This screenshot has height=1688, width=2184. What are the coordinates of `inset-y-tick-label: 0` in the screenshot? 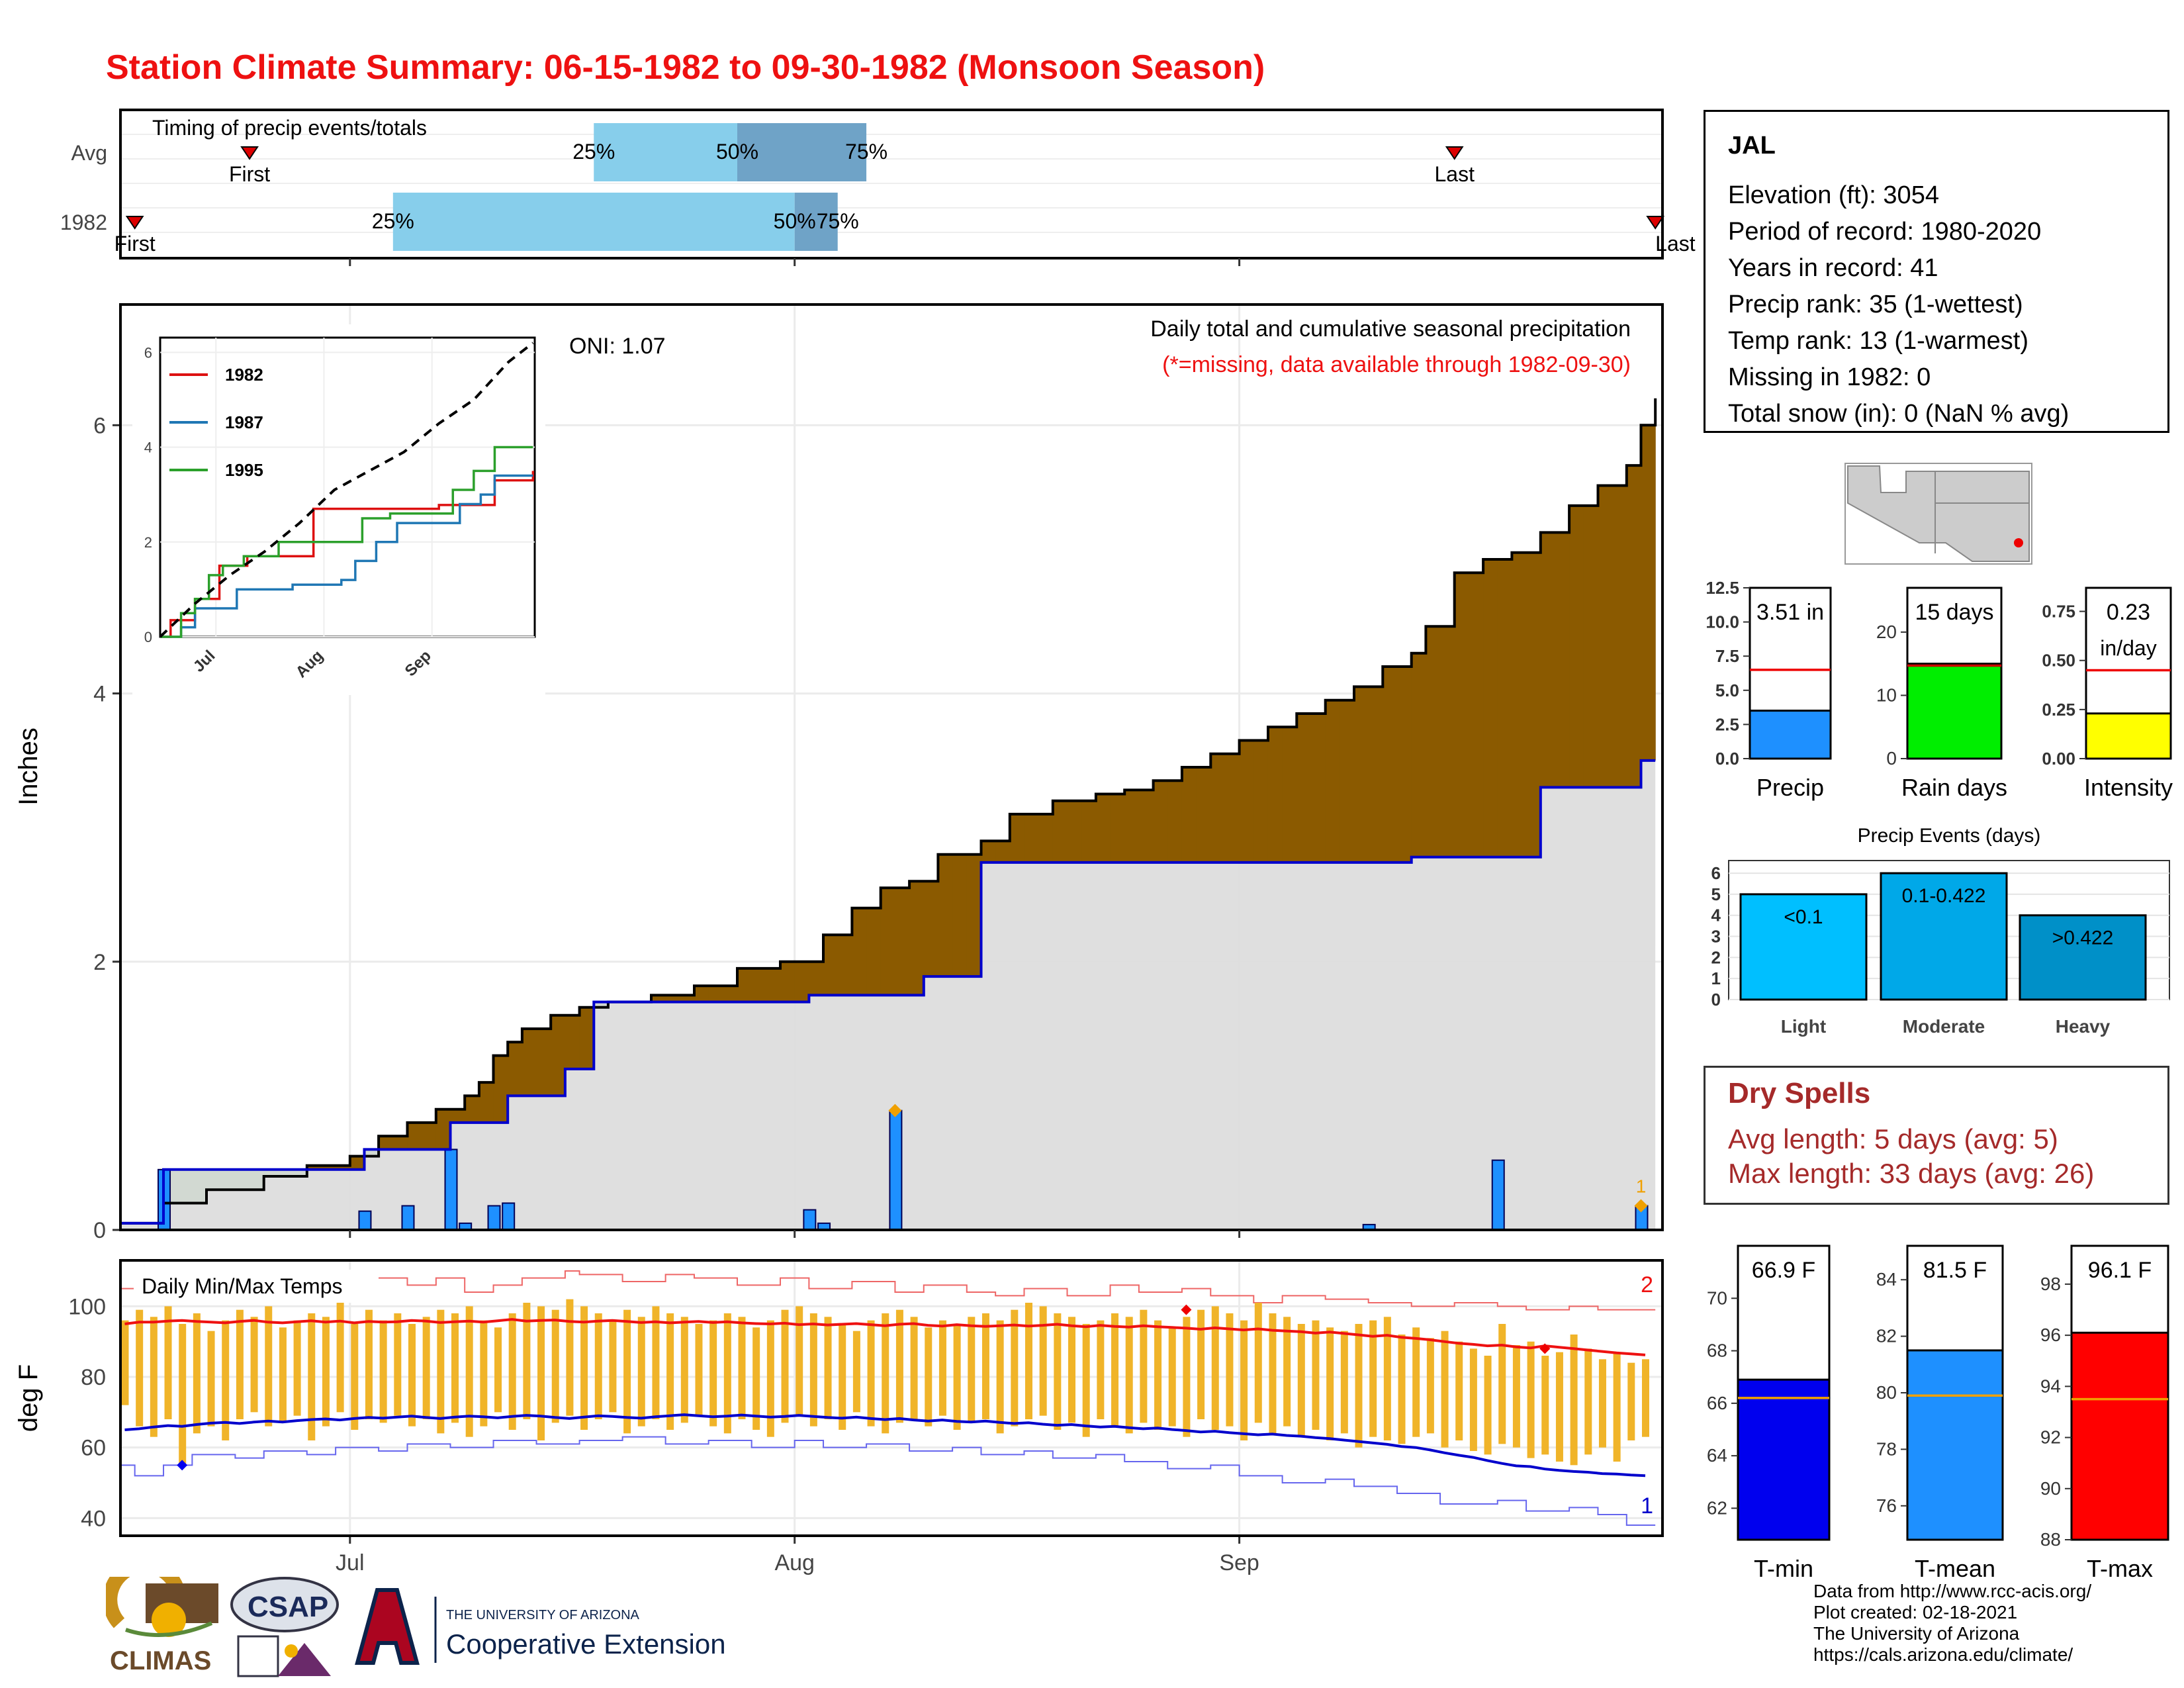 It's located at (148, 637).